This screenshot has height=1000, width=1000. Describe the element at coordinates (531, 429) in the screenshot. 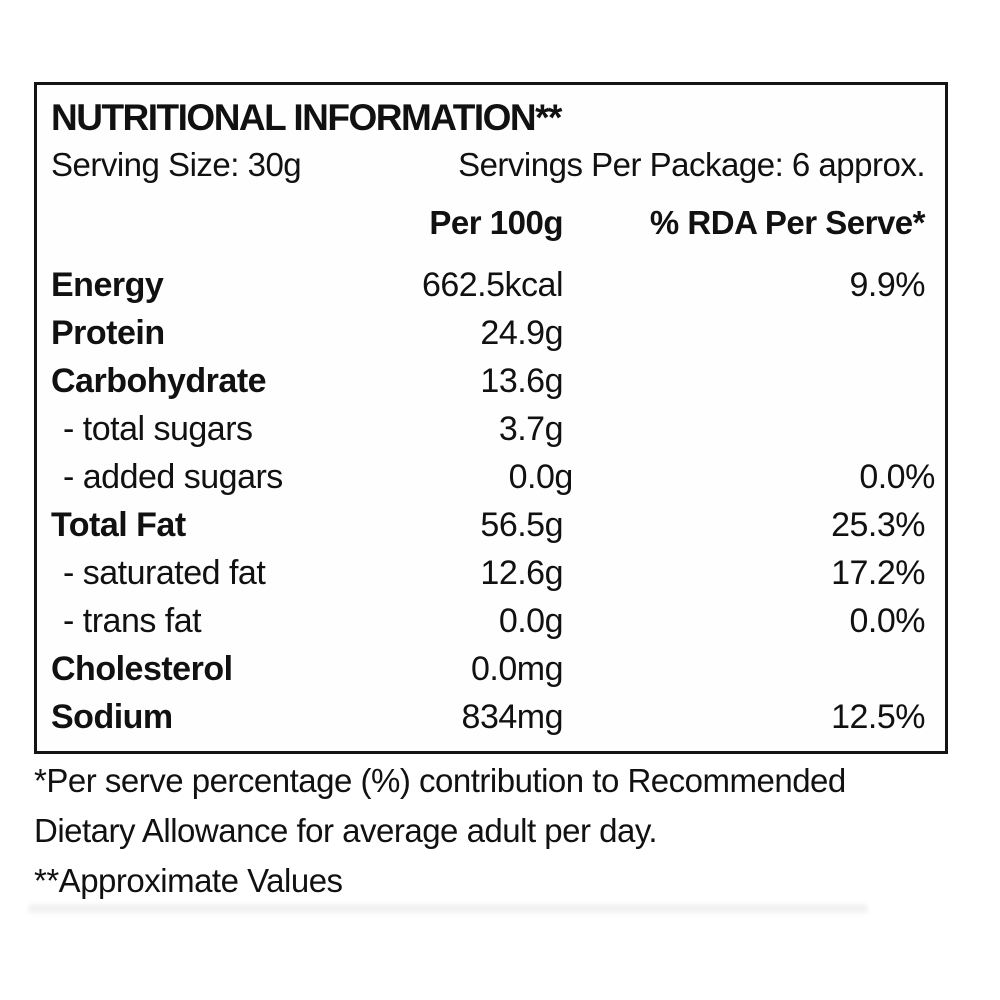

I see `row-per100g-value: 3.7g` at that location.